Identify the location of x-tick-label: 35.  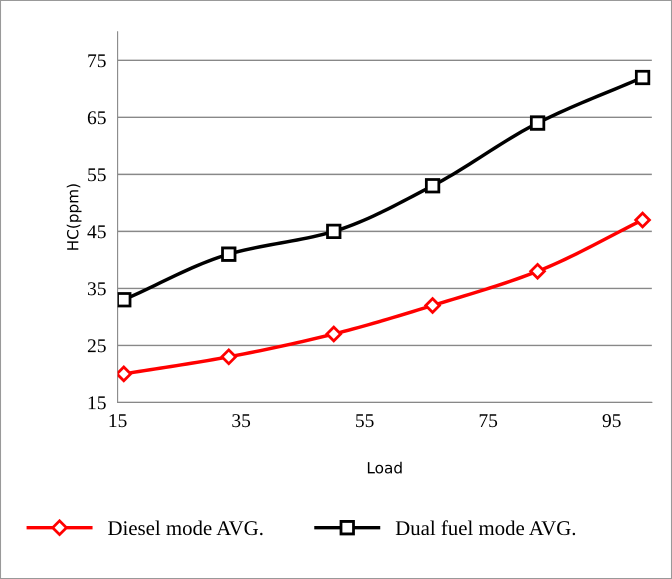
(241, 421).